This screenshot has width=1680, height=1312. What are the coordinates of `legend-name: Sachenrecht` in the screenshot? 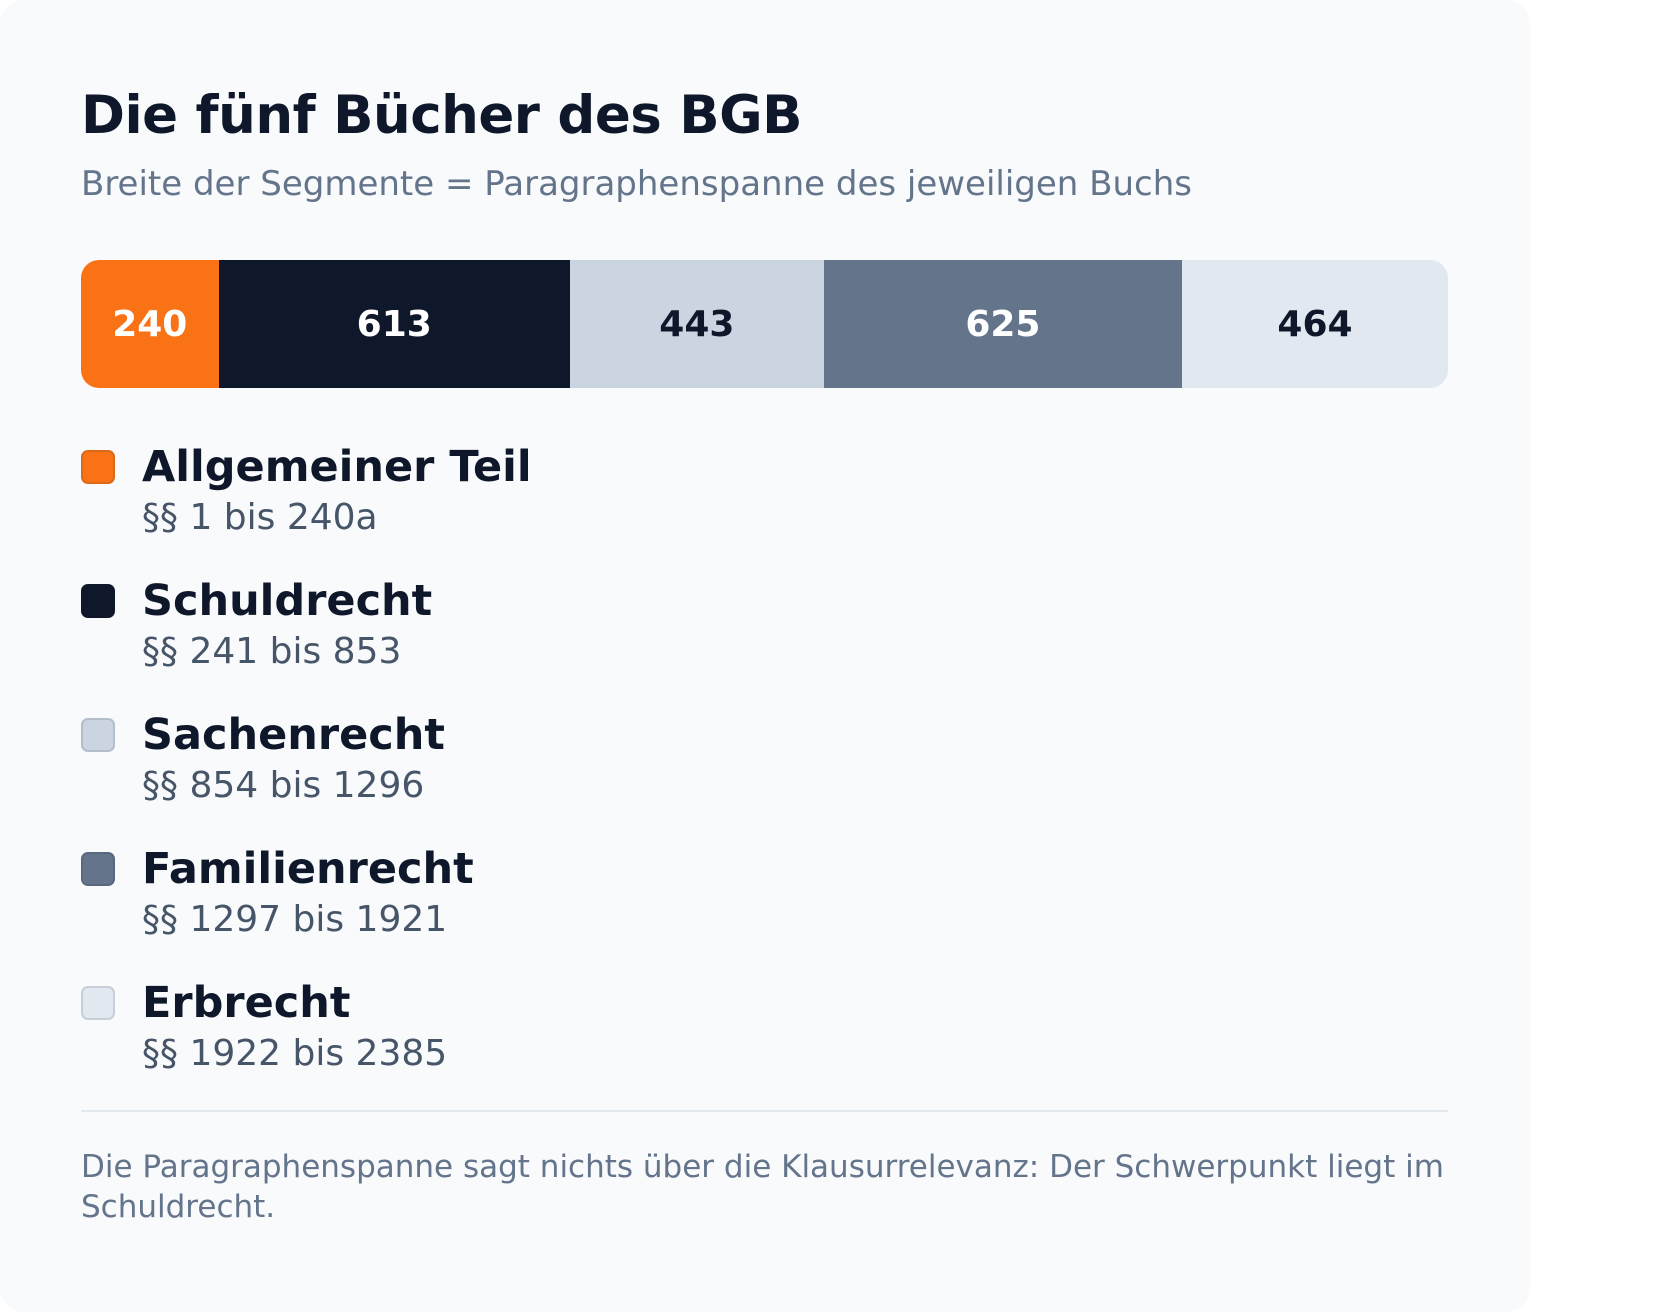 It's located at (293, 735).